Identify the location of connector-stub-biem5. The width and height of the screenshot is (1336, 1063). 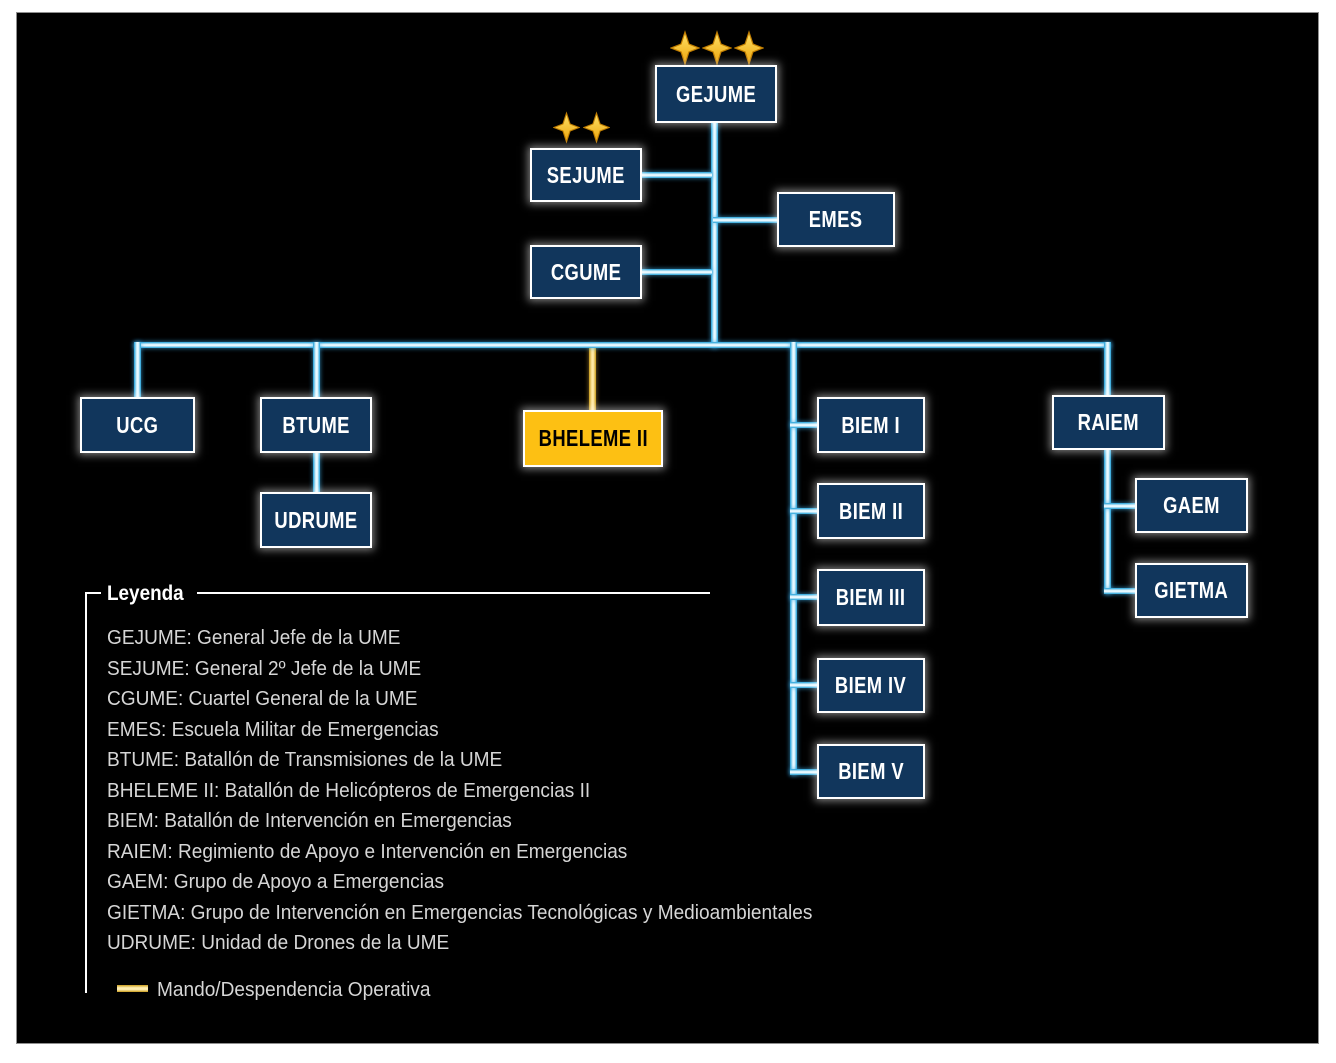
(804, 772).